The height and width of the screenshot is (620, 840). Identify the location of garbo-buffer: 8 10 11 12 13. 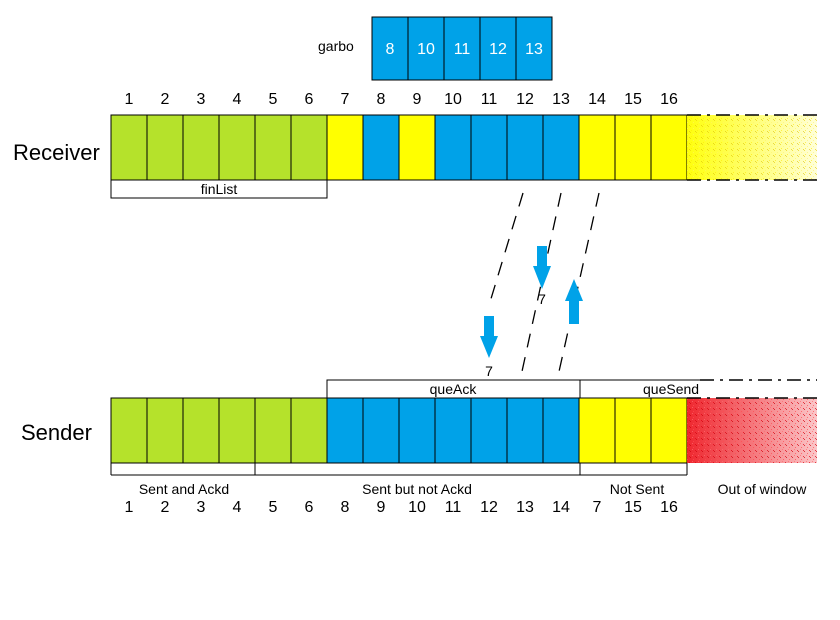
(462, 48).